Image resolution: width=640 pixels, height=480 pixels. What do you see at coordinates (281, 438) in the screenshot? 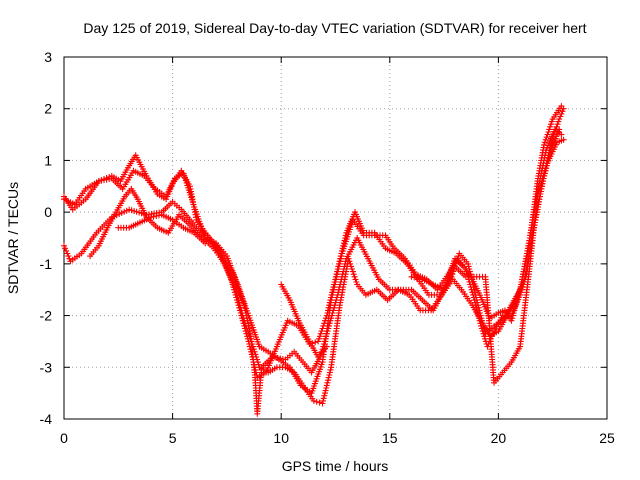
I see `x-tick-label: 10` at bounding box center [281, 438].